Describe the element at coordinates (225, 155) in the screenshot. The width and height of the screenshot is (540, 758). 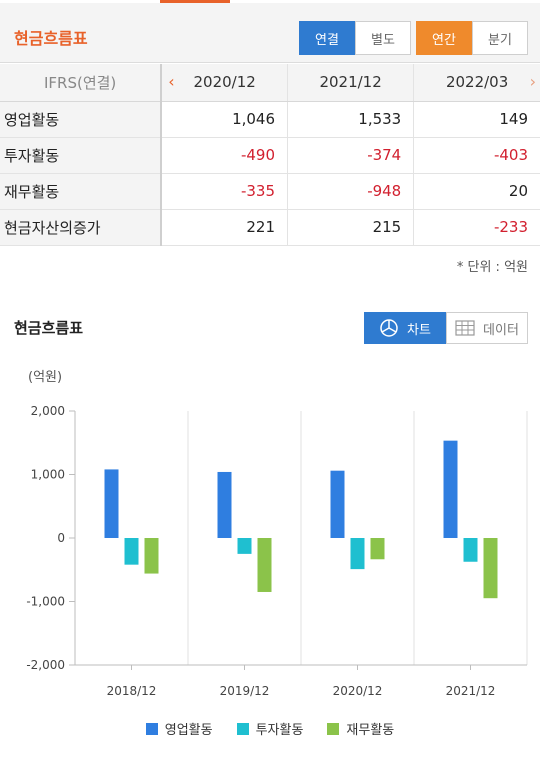
I see `table-cell: -490` at that location.